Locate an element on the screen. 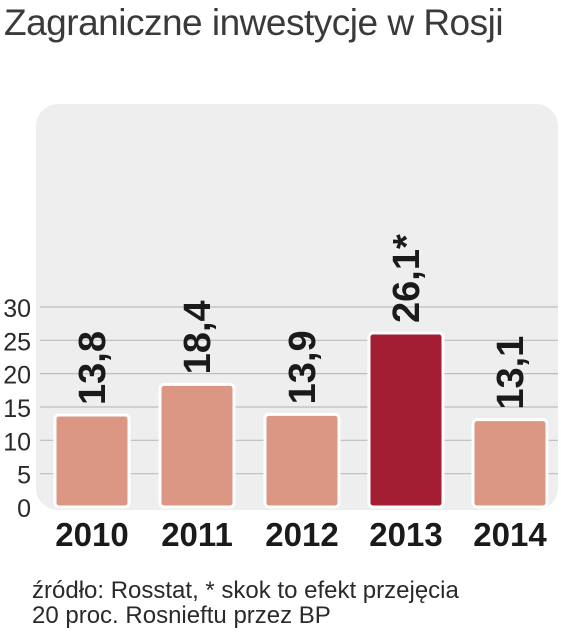 The width and height of the screenshot is (561, 640). y-tick-label: 20 is located at coordinates (17, 376).